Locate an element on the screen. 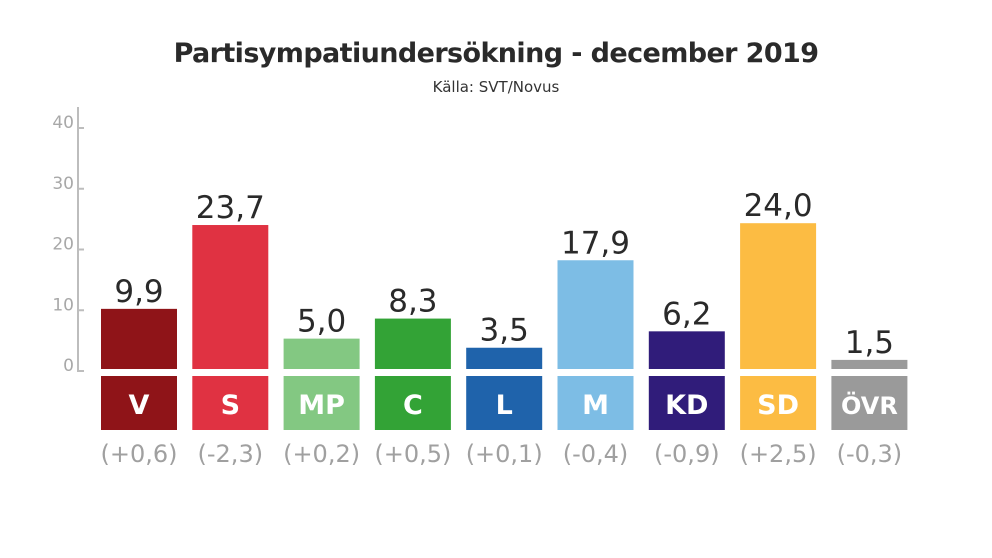  party-label: M is located at coordinates (595, 405).